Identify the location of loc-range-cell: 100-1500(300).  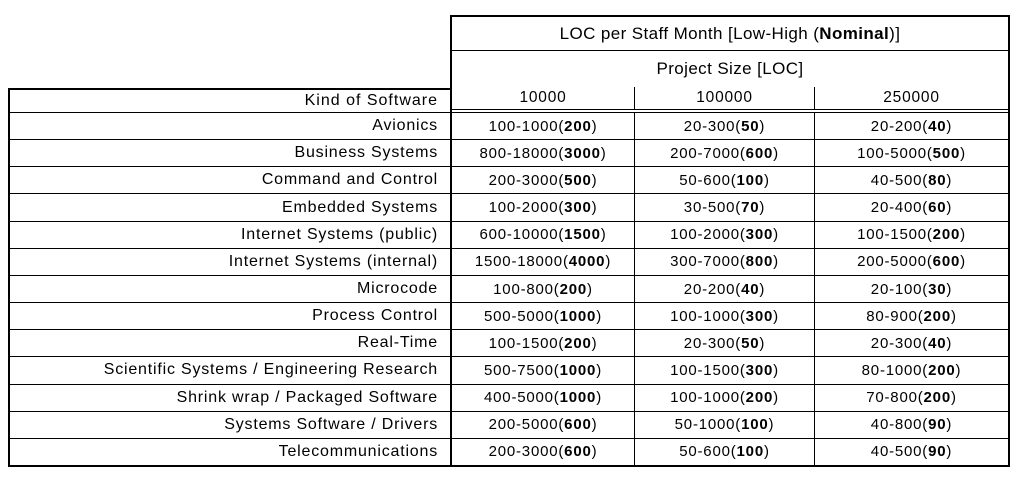
(724, 370).